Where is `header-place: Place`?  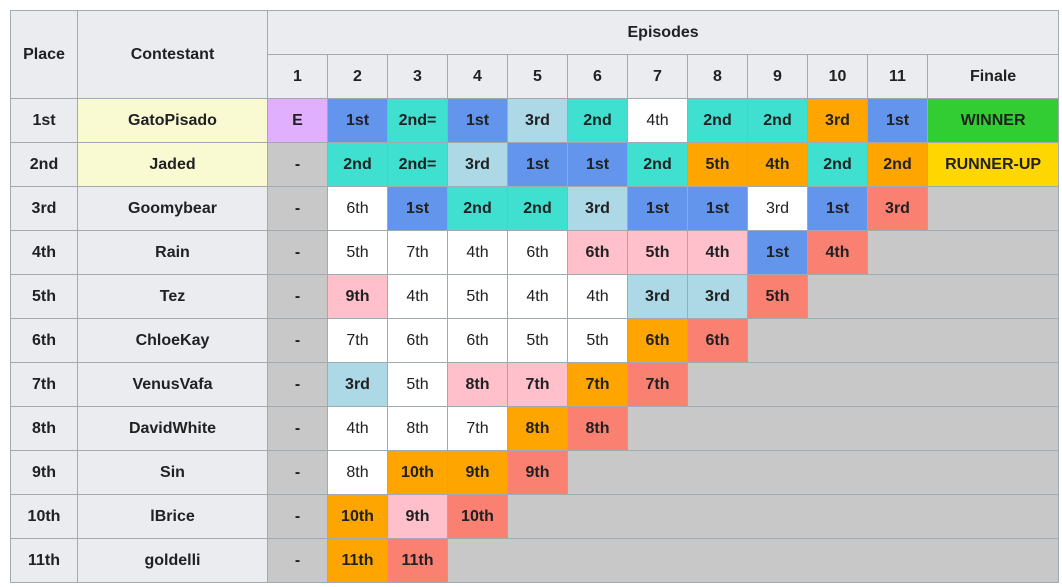
header-place: Place is located at coordinates (44, 54).